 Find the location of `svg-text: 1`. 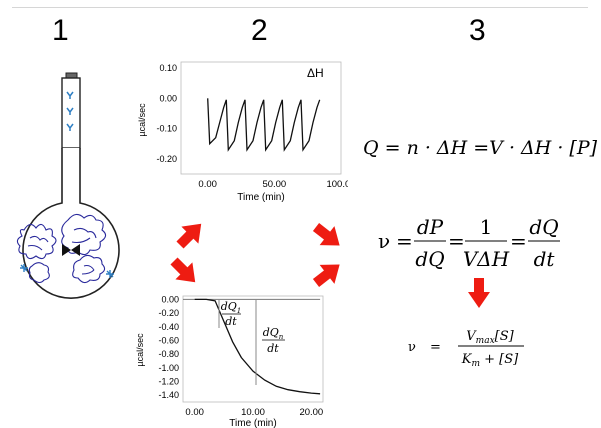

svg-text: 1 is located at coordinates (486, 227).